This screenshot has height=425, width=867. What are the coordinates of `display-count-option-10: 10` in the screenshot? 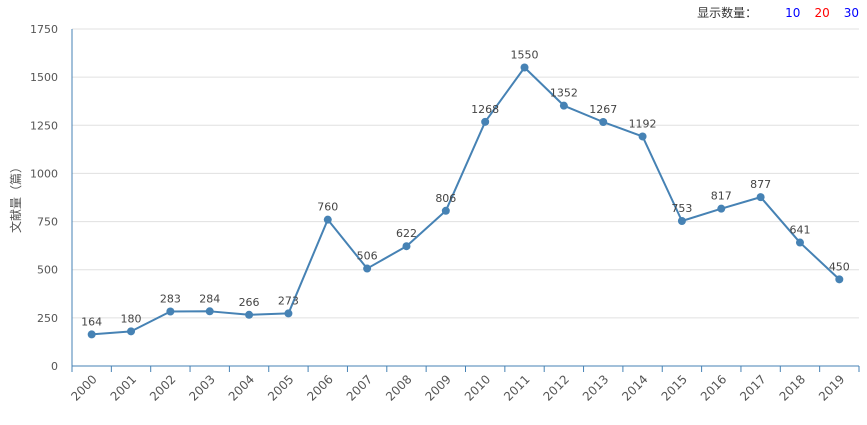 It's located at (793, 13).